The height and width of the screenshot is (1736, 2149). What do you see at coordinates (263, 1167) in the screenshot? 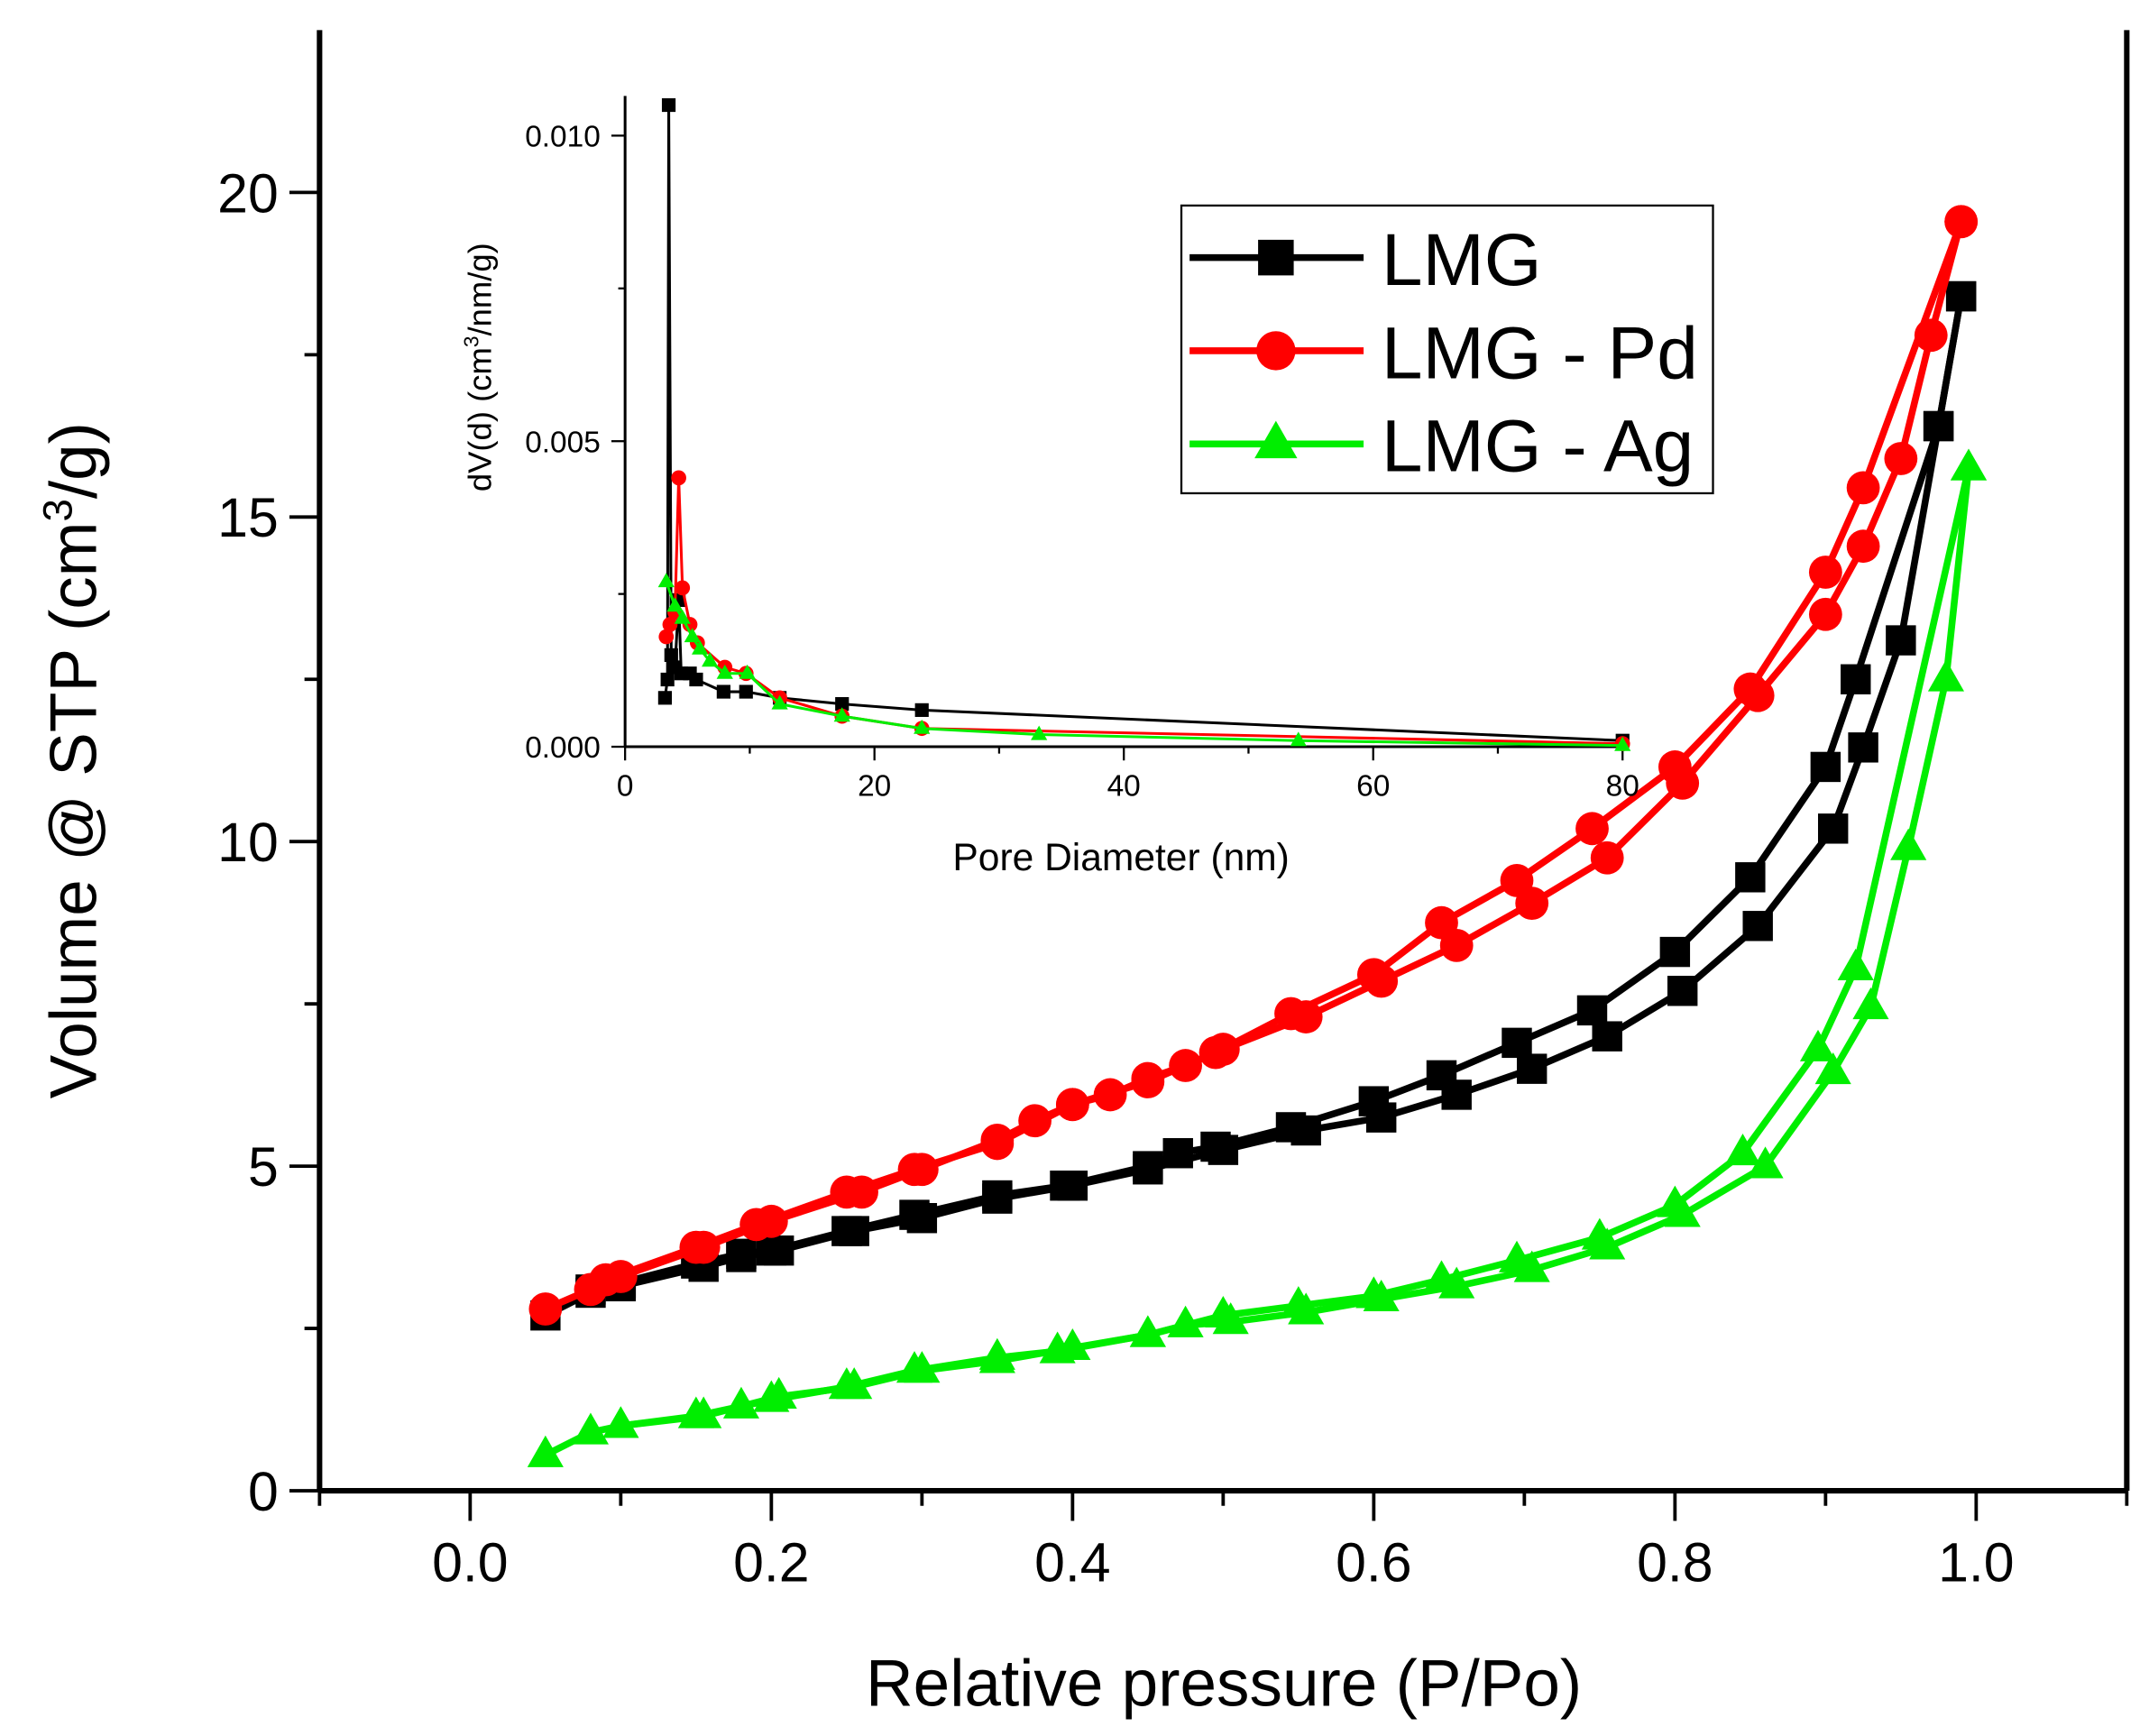
I see `y-tick-label: 5` at bounding box center [263, 1167].